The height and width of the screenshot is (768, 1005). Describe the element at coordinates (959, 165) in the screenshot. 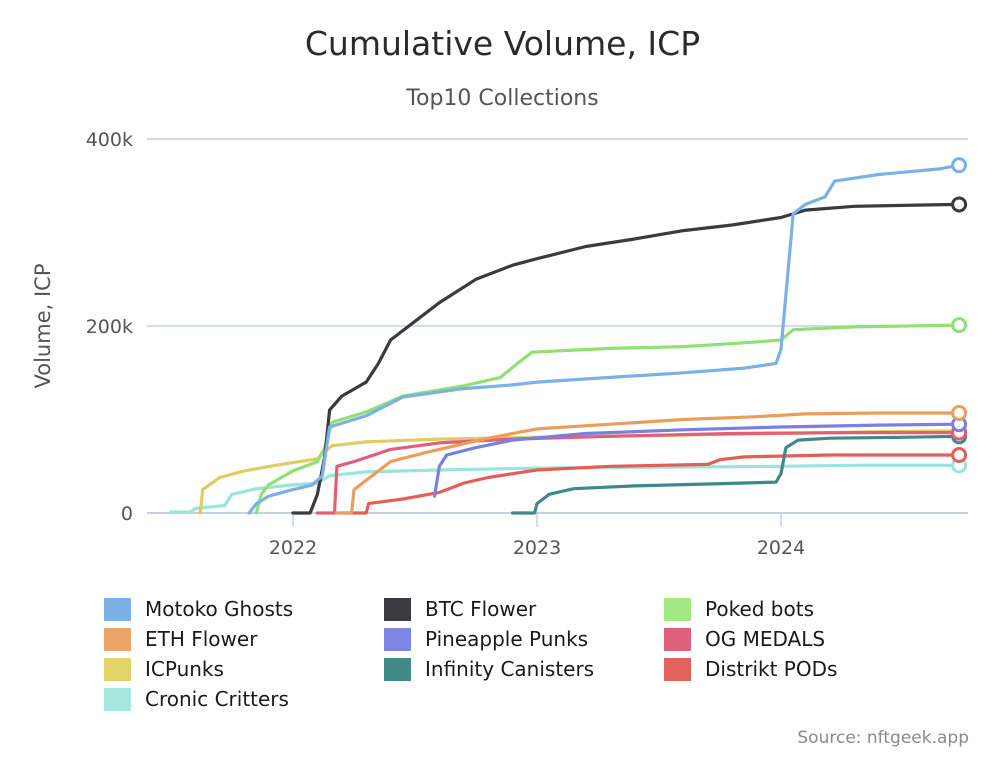

I see `end-point-motoko-ghosts` at that location.